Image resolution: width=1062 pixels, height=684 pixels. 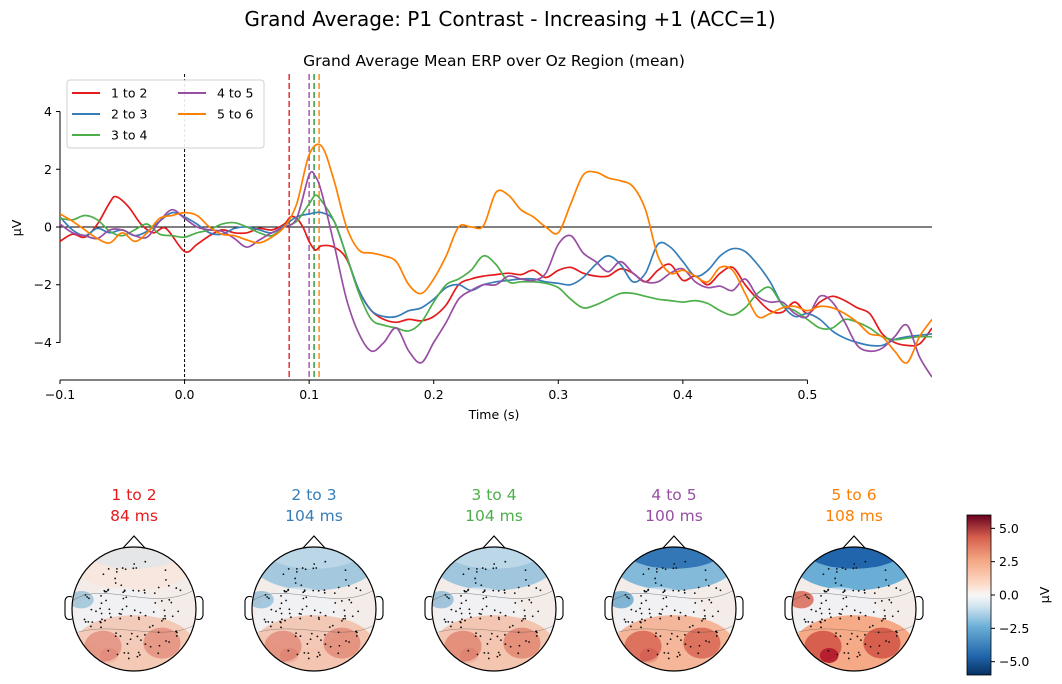 What do you see at coordinates (979, 595) in the screenshot?
I see `colorbar-gradient` at bounding box center [979, 595].